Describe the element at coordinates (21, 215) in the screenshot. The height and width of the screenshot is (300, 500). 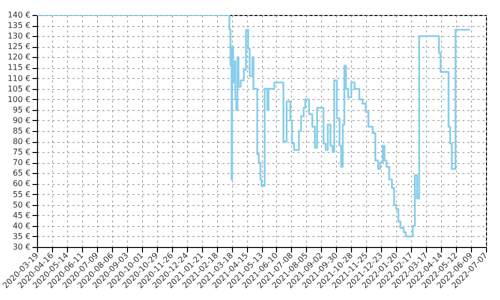
I see `y-tick-label: 45 €` at that location.